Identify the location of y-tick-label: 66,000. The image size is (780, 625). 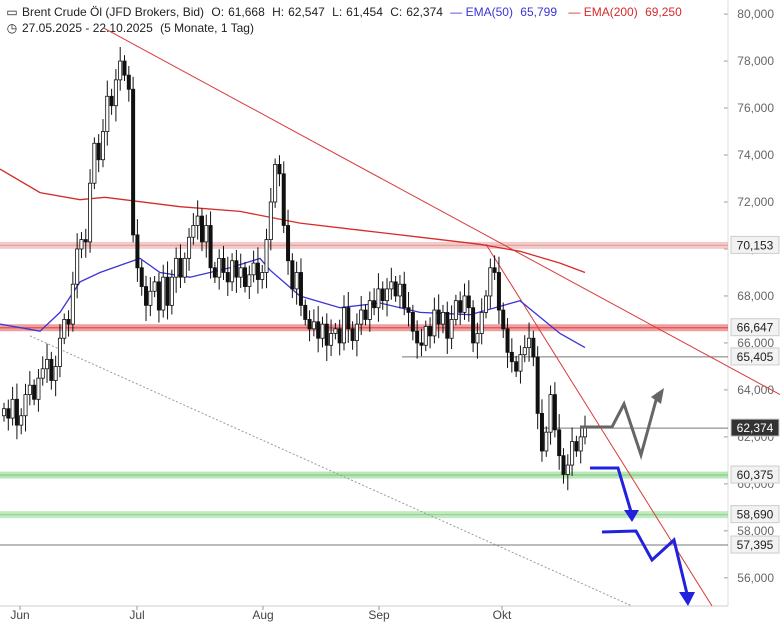
(755, 343).